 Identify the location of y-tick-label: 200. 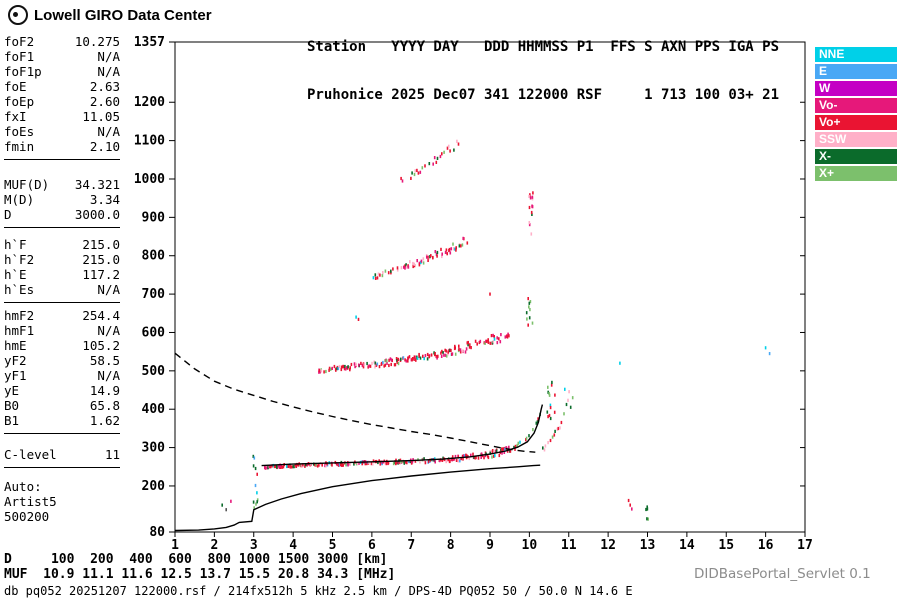
(154, 486).